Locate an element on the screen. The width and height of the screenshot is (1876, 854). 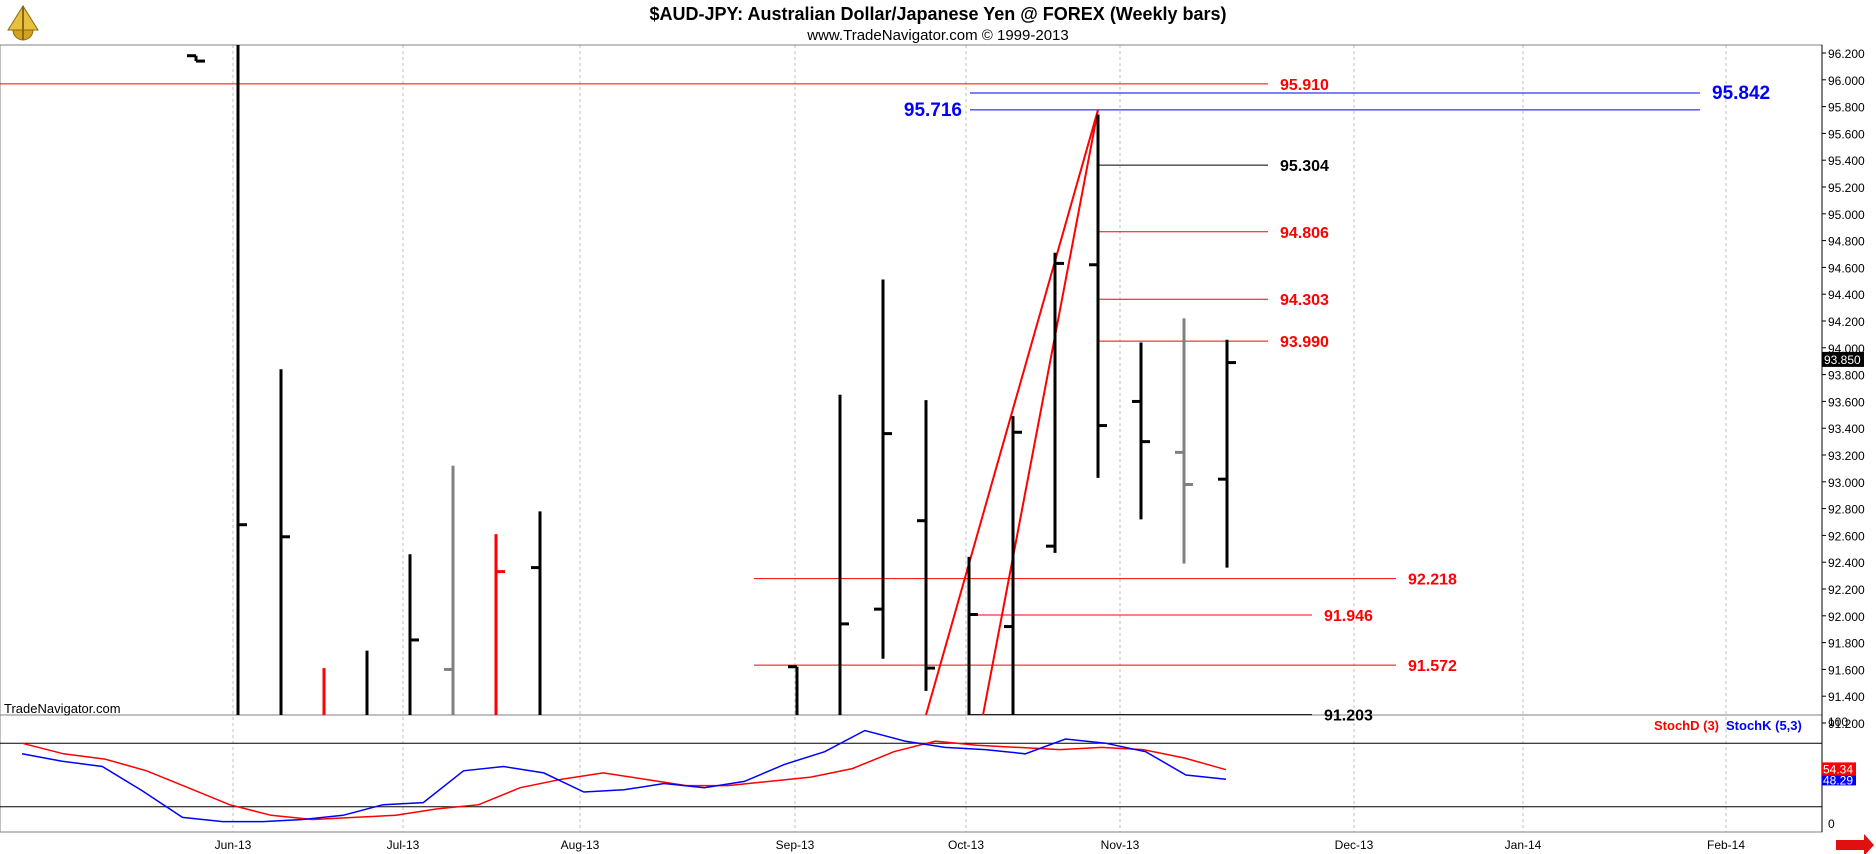
x-tick-label: Sep-13 is located at coordinates (795, 845).